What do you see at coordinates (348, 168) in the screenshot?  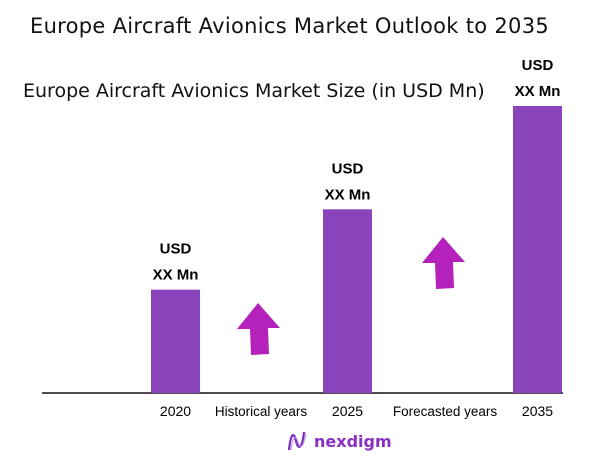 I see `data-label-2025: USD` at bounding box center [348, 168].